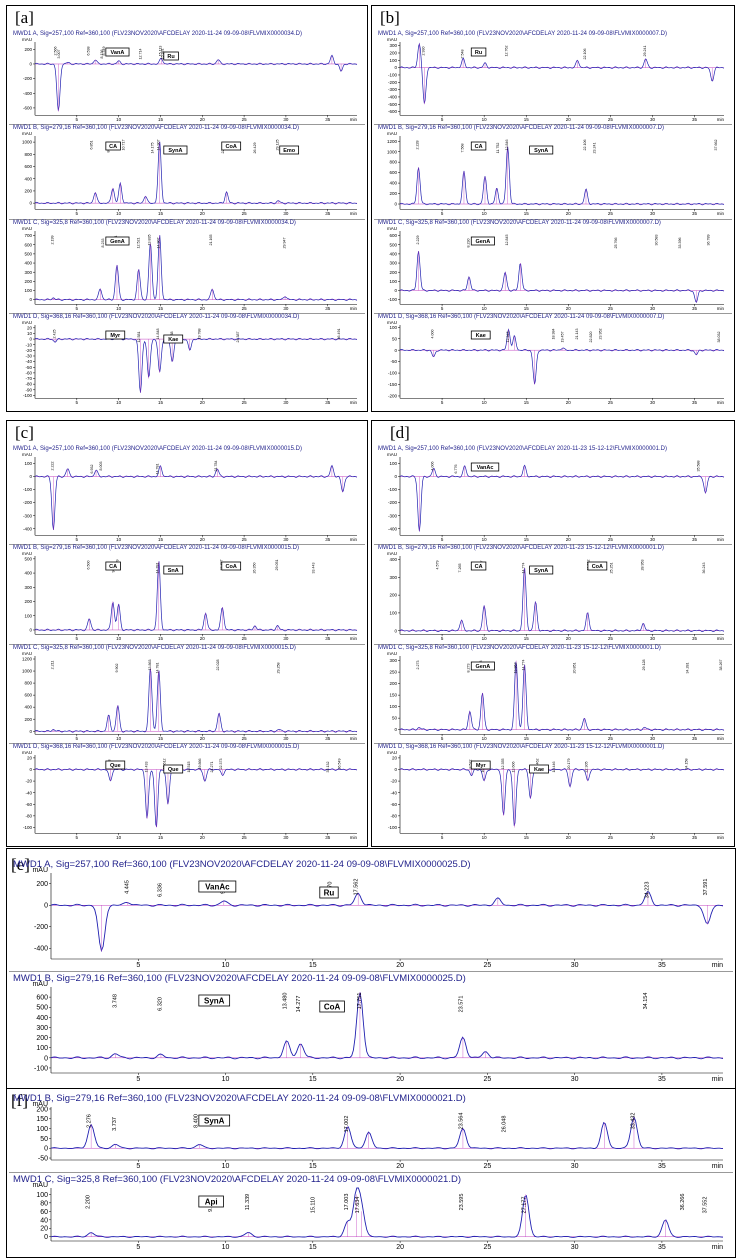 This screenshot has width=738, height=1260. What do you see at coordinates (175, 151) in the screenshot?
I see `annotation-label: SynA` at bounding box center [175, 151].